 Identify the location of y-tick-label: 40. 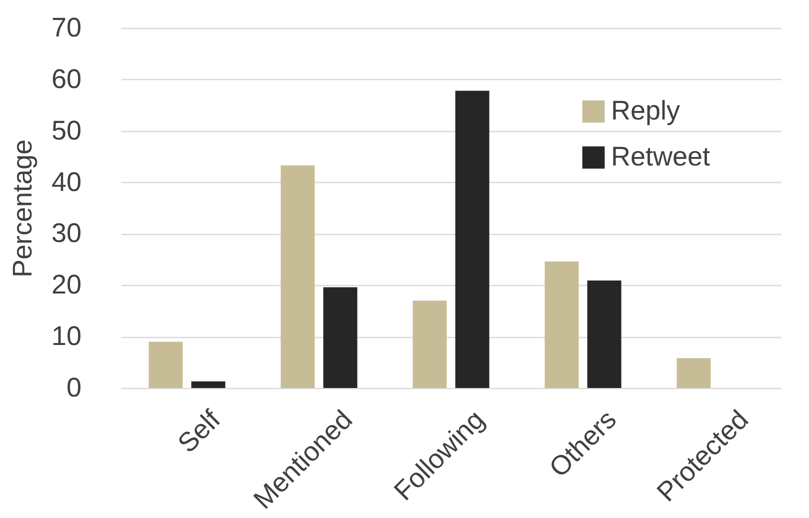
(66, 181).